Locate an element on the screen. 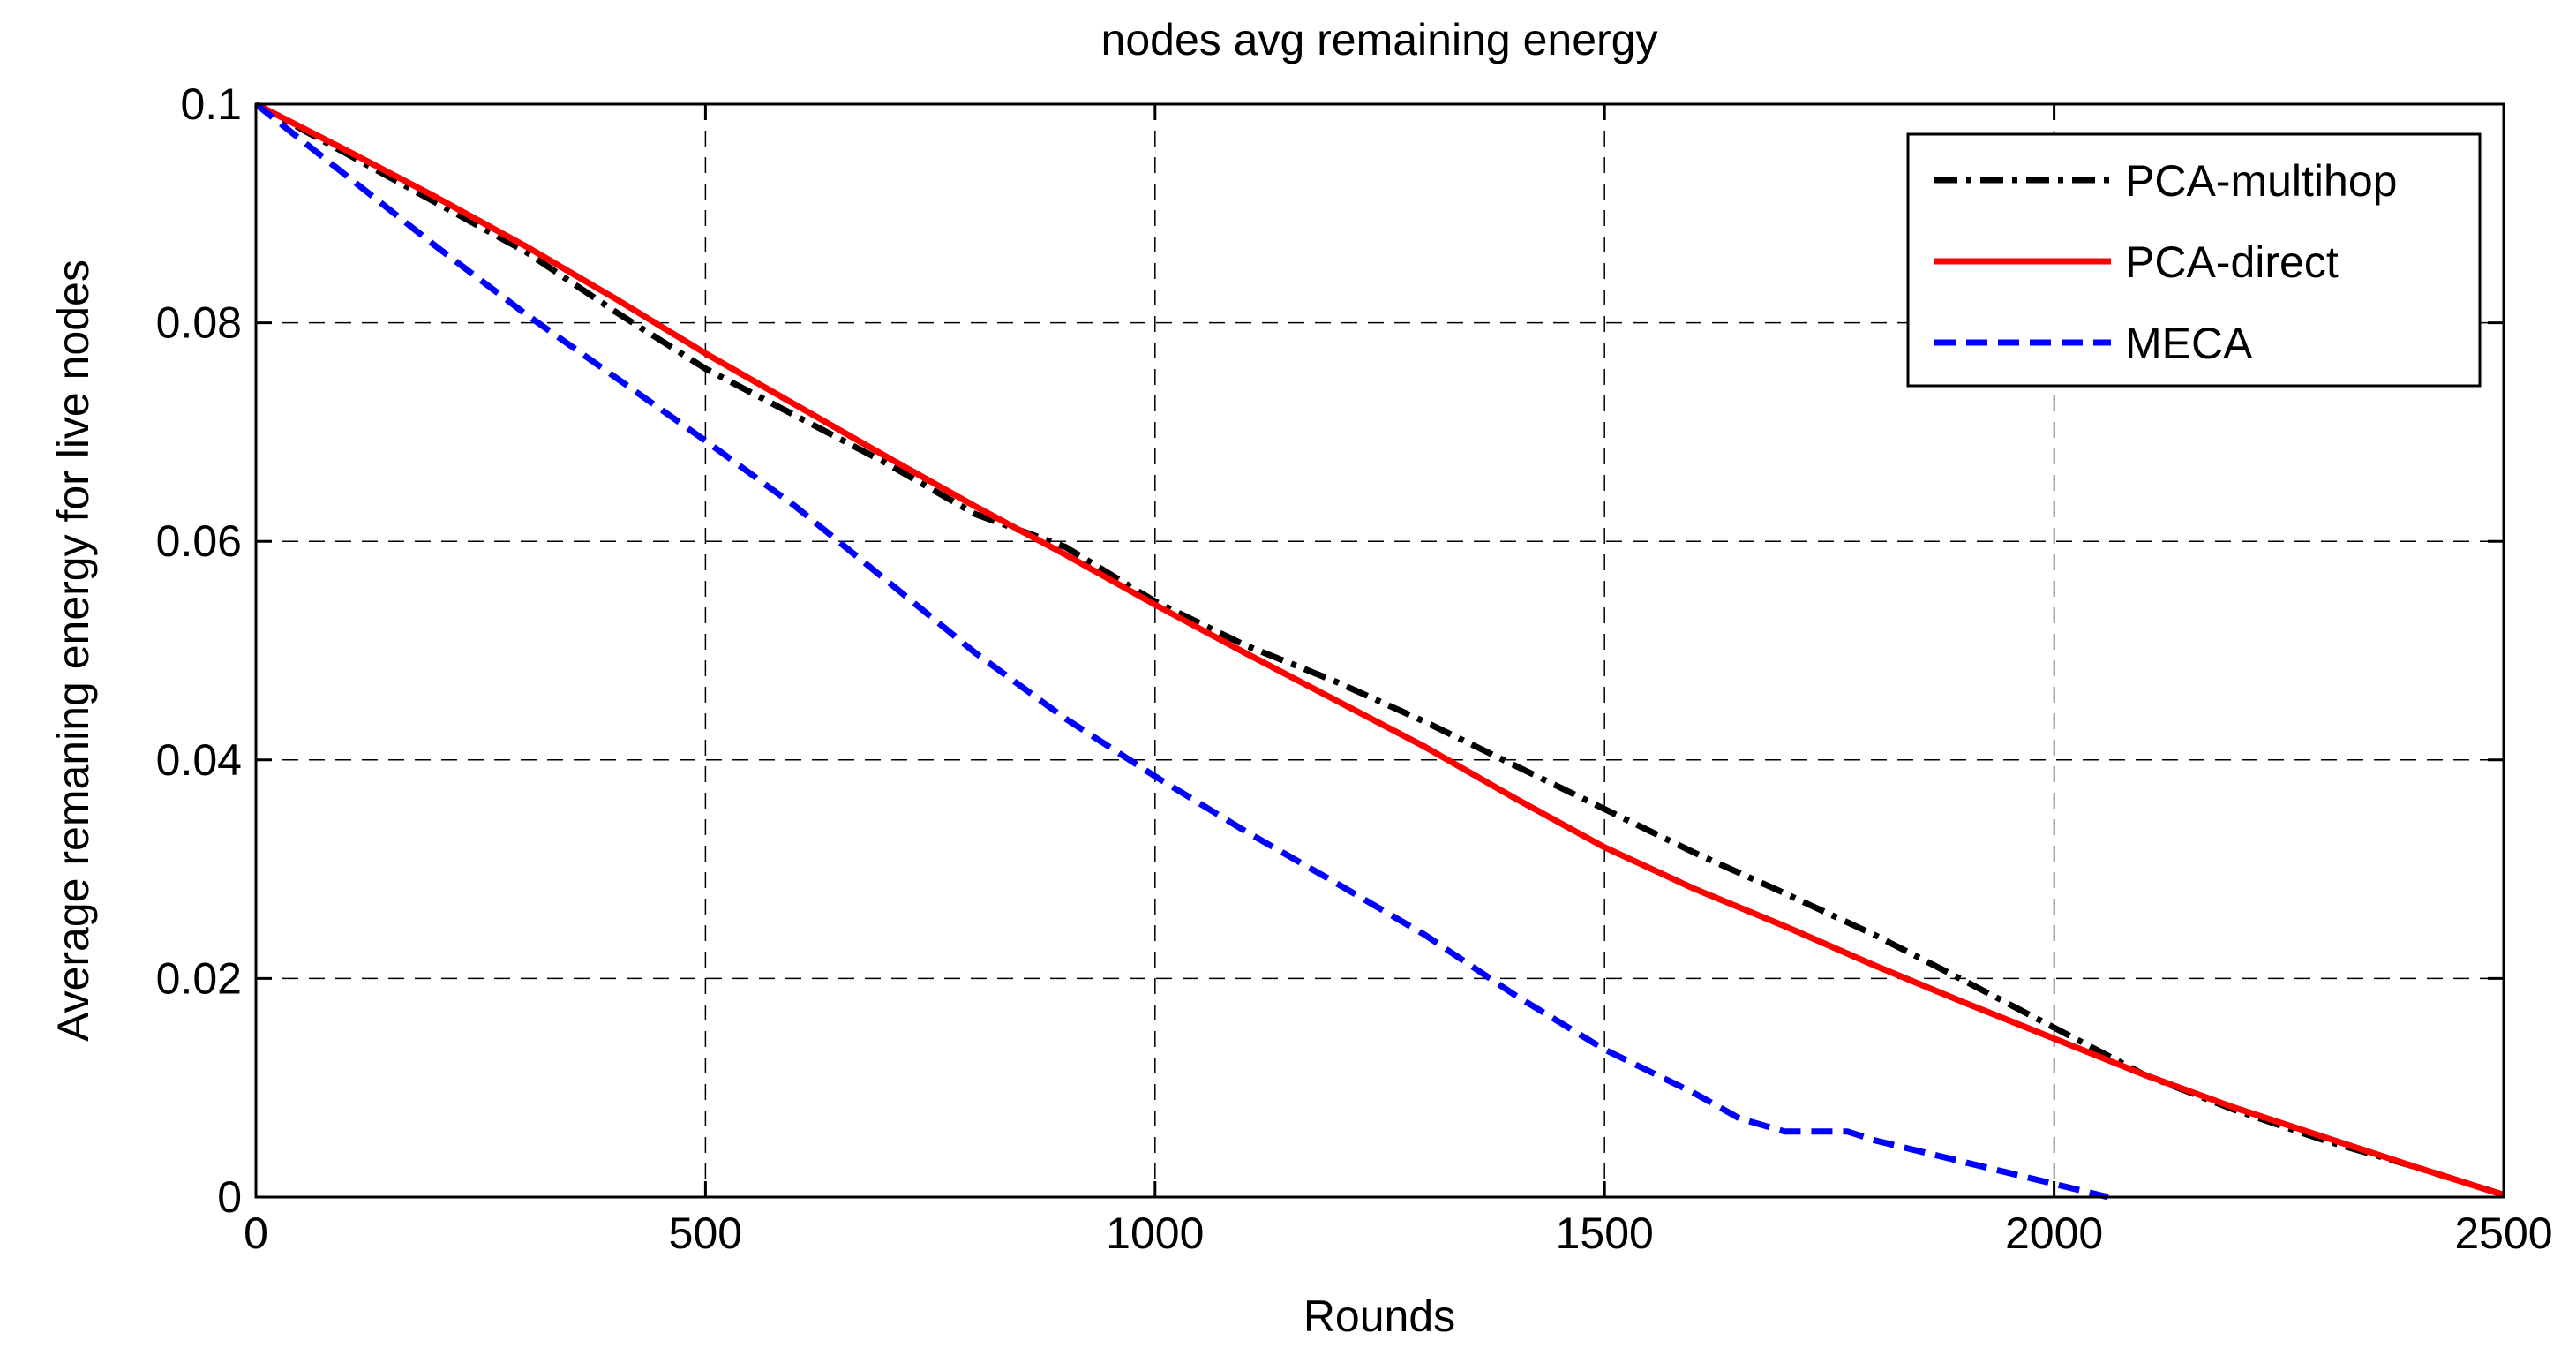 The height and width of the screenshot is (1363, 2576). x-tick-label: 1500 is located at coordinates (1605, 1233).